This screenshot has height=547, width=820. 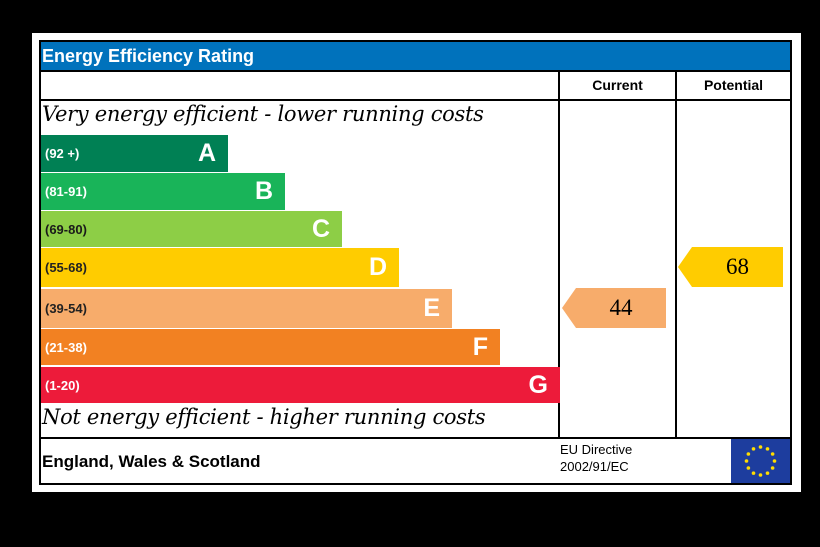 I want to click on region-label: England, Wales & Scotland, so click(x=151, y=461).